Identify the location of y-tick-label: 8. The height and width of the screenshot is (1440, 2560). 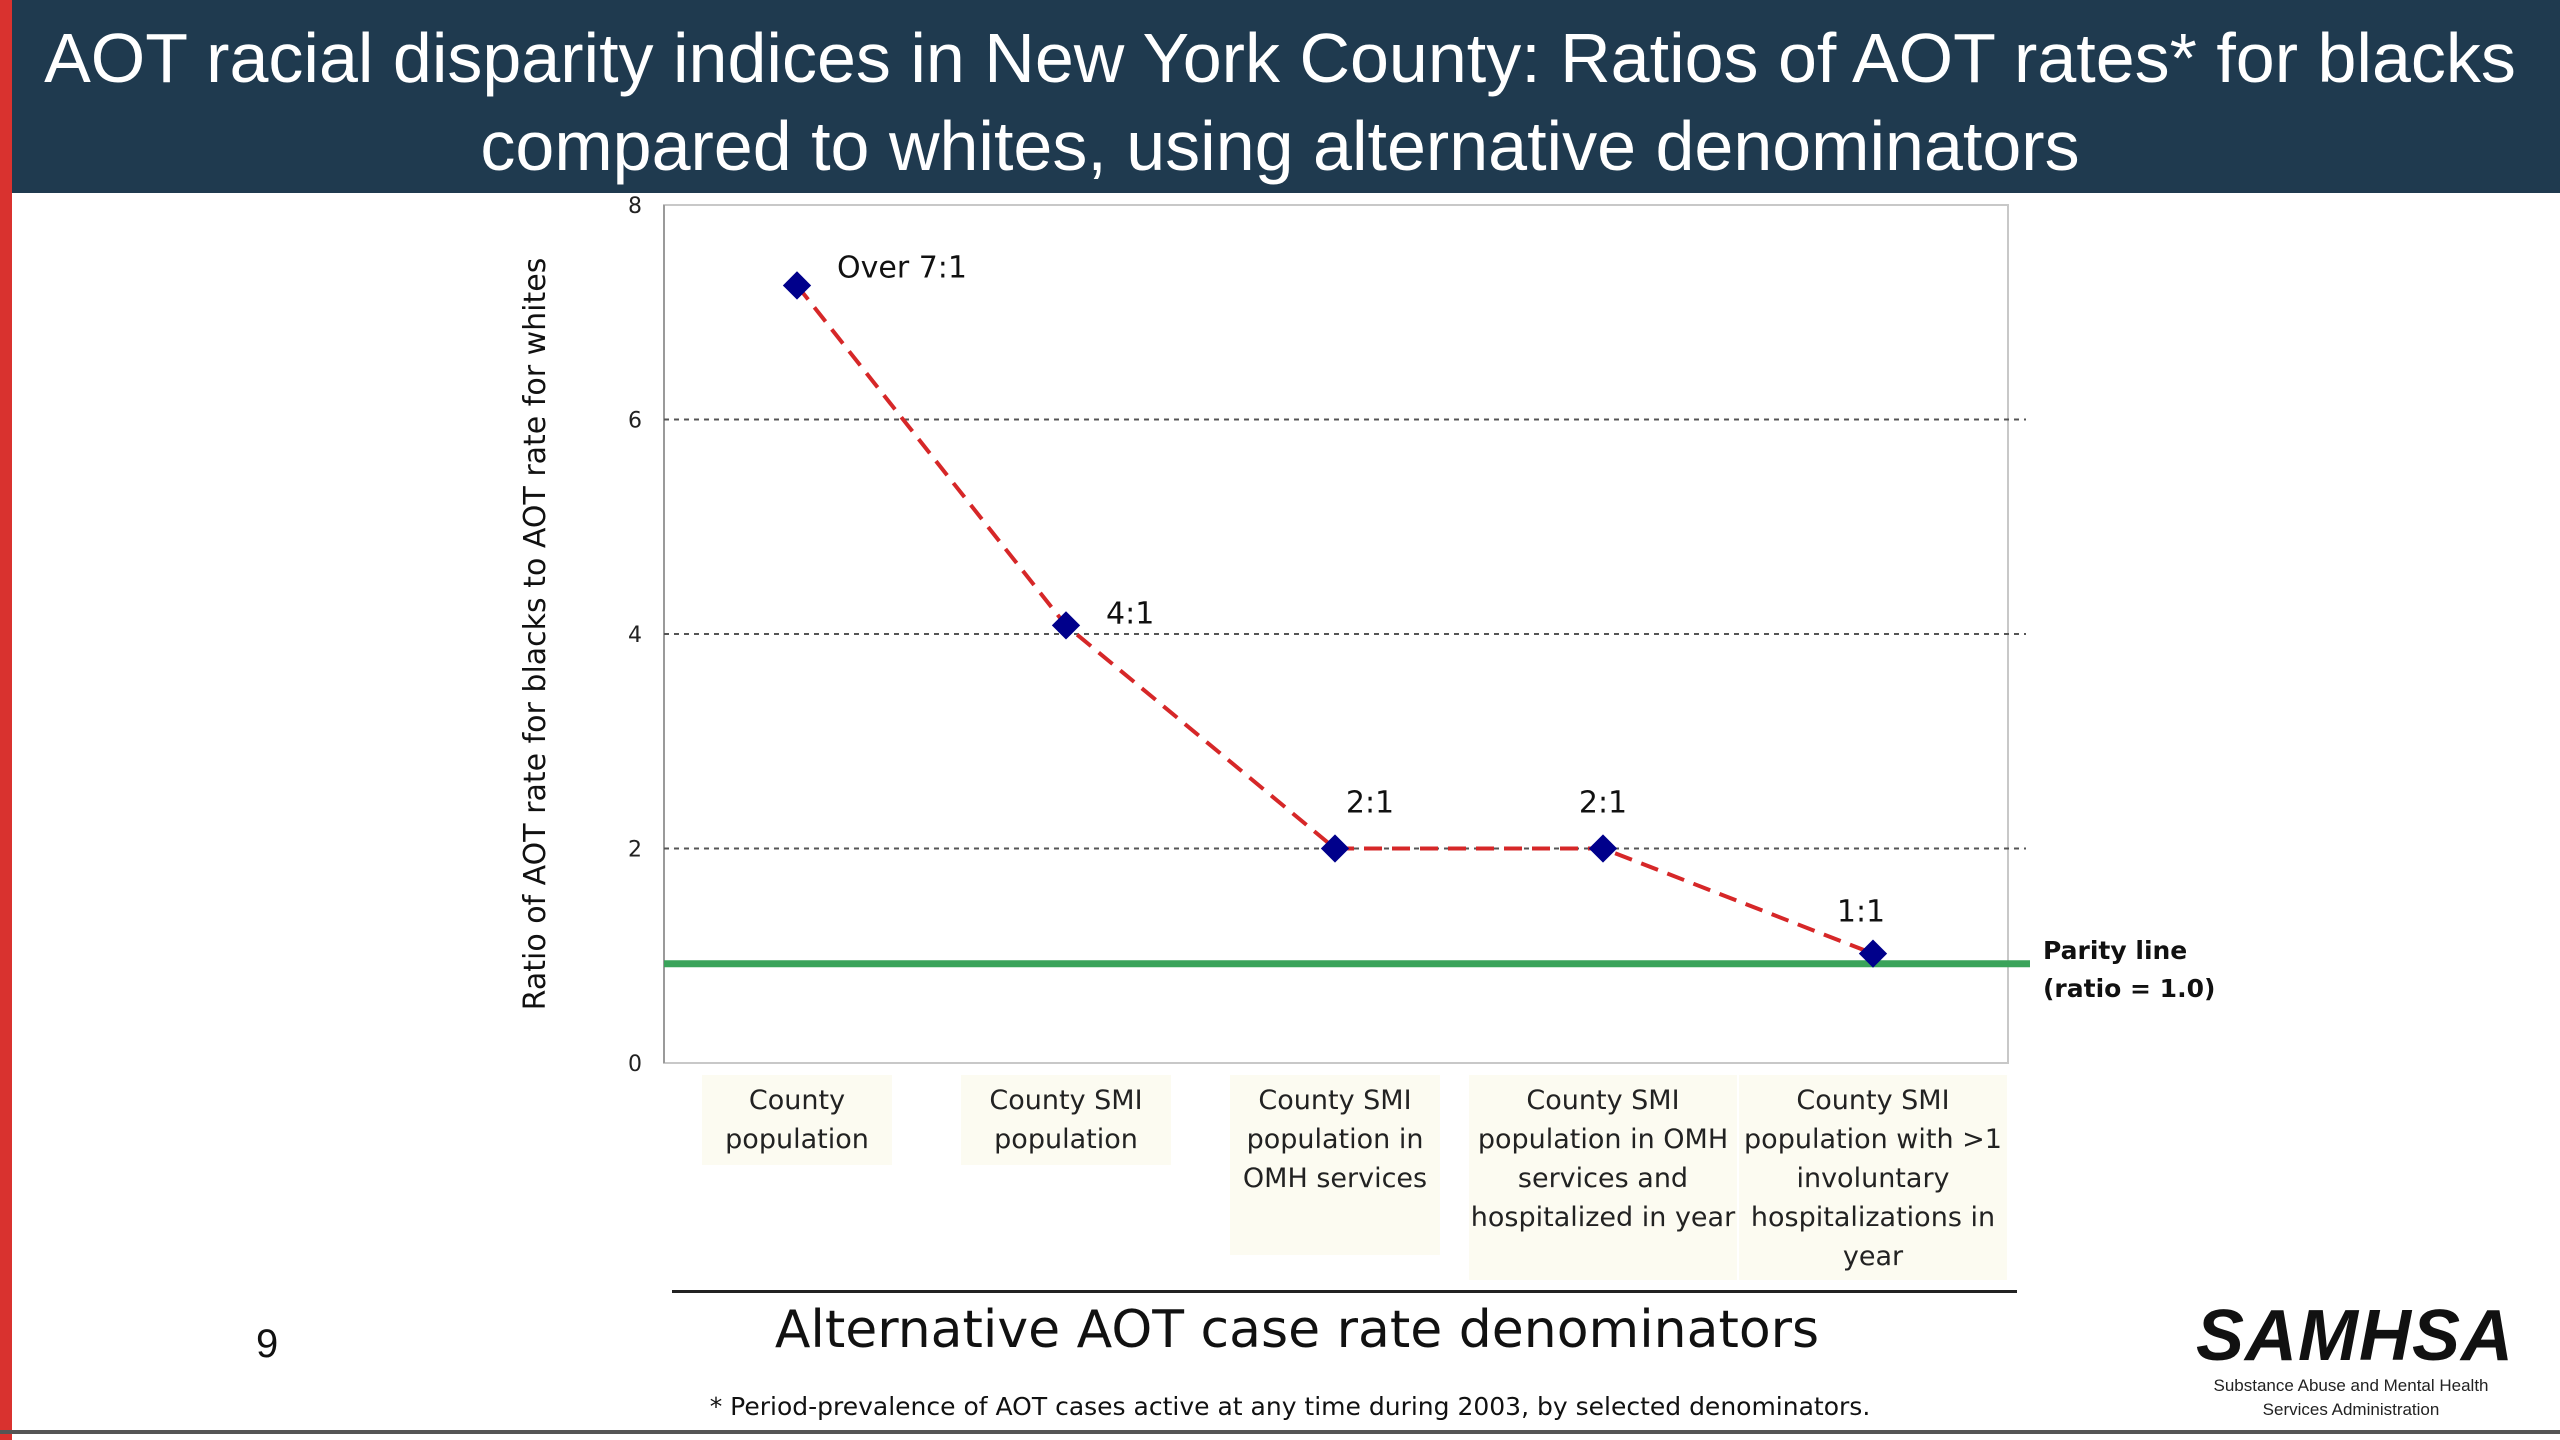
(635, 206).